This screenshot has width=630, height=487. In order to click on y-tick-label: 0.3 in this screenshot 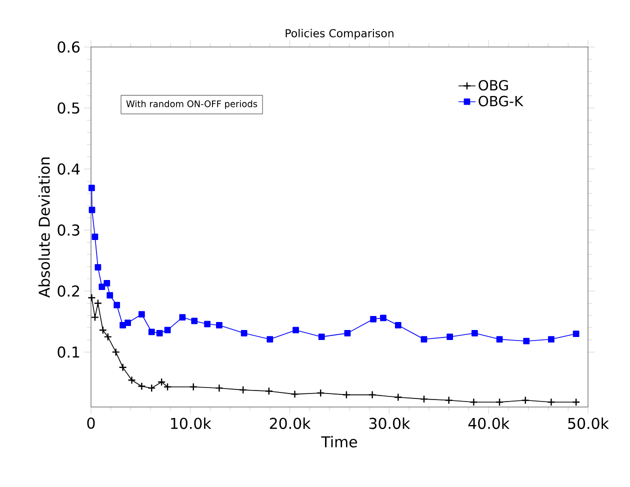, I will do `click(69, 230)`.